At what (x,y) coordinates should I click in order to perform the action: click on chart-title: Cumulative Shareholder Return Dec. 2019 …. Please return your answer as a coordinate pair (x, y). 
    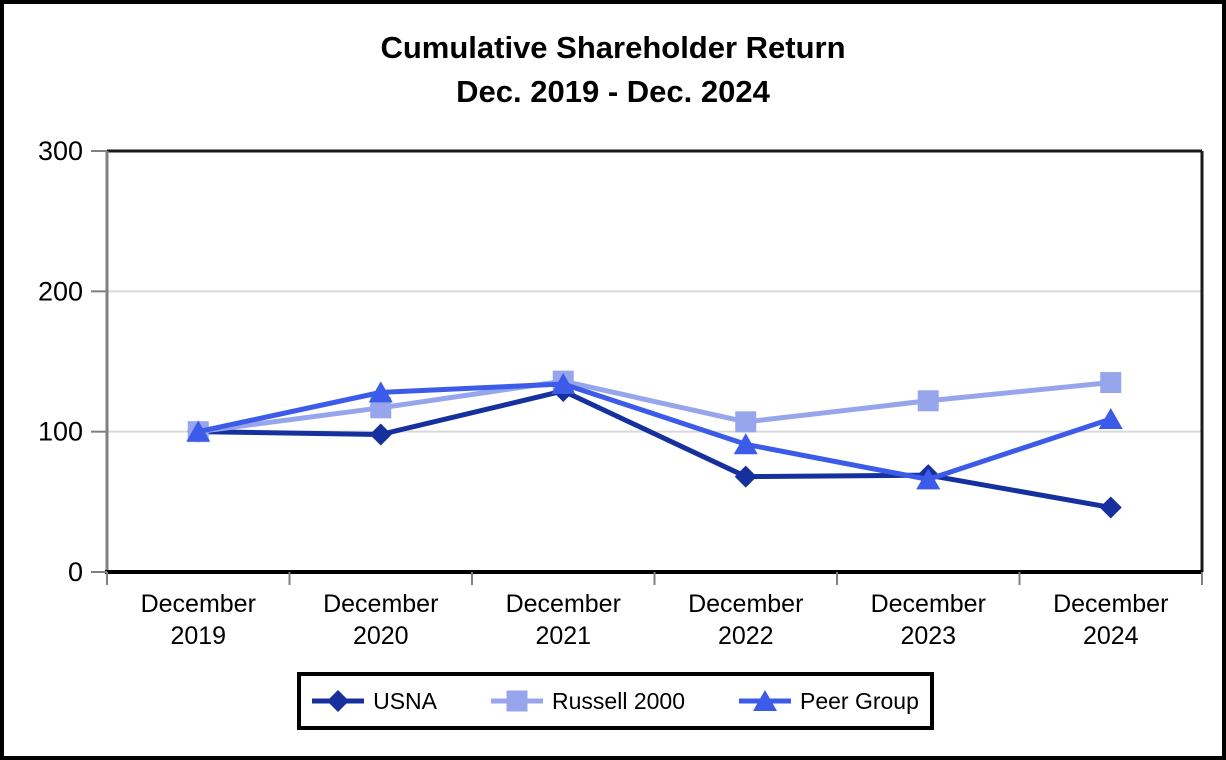
    Looking at the image, I should click on (613, 70).